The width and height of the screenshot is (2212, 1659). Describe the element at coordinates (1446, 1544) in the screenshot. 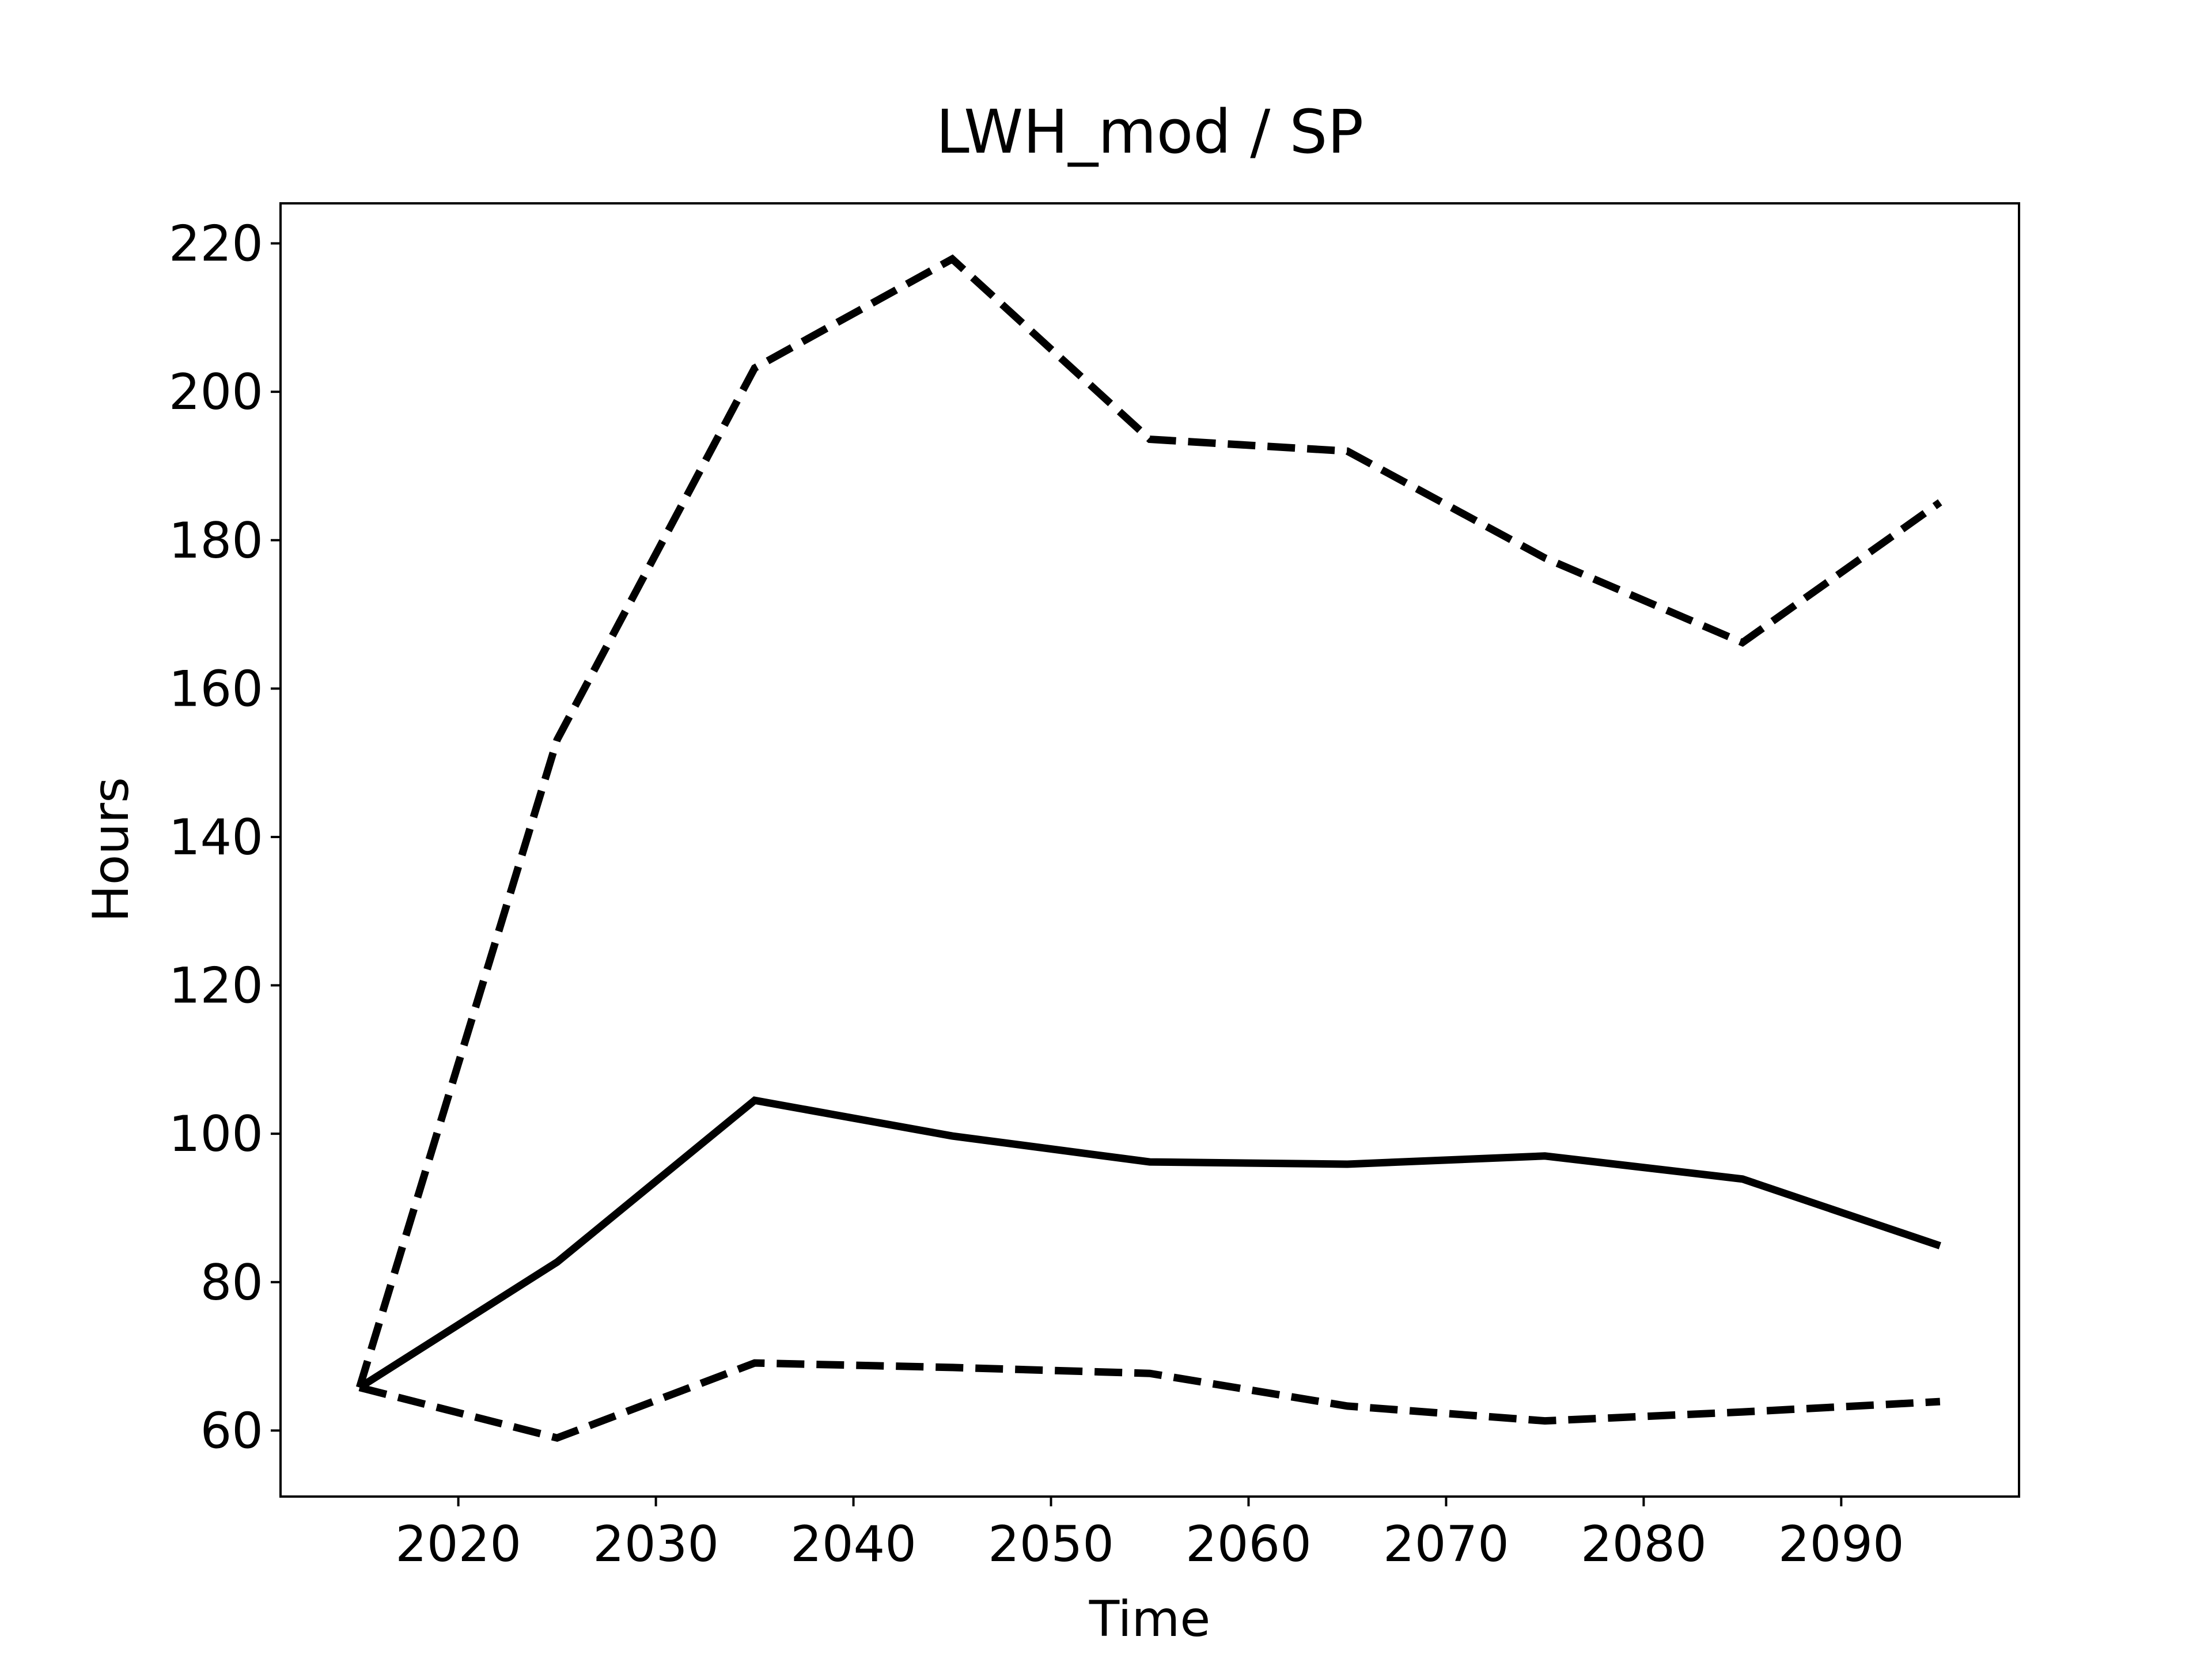

I see `x-tick-label: 2070` at that location.